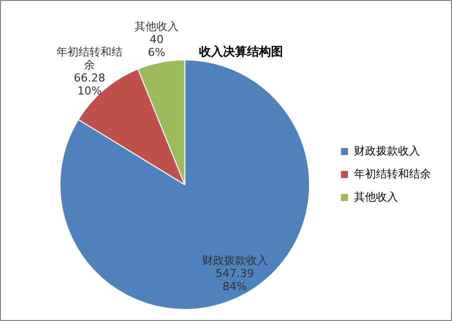  I want to click on slice-label: 财政拨款收入, so click(235, 260).